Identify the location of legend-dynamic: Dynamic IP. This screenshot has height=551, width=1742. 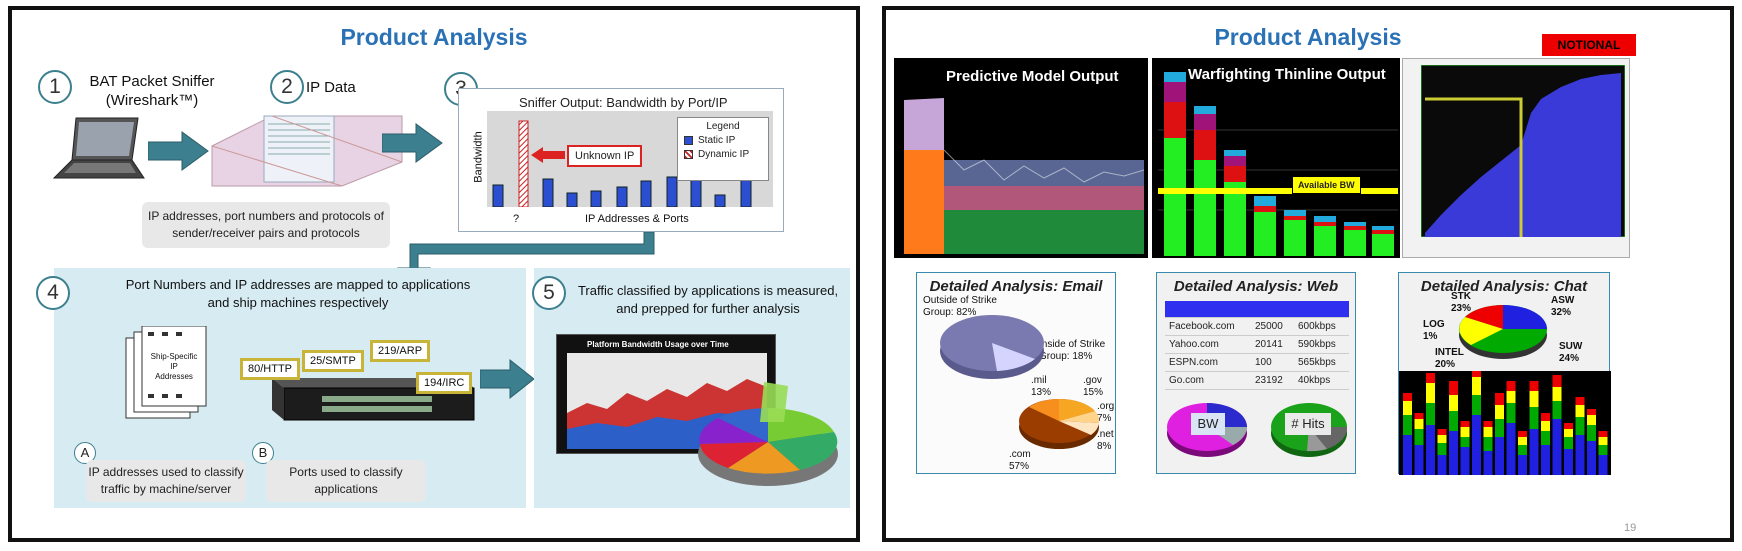
(723, 154).